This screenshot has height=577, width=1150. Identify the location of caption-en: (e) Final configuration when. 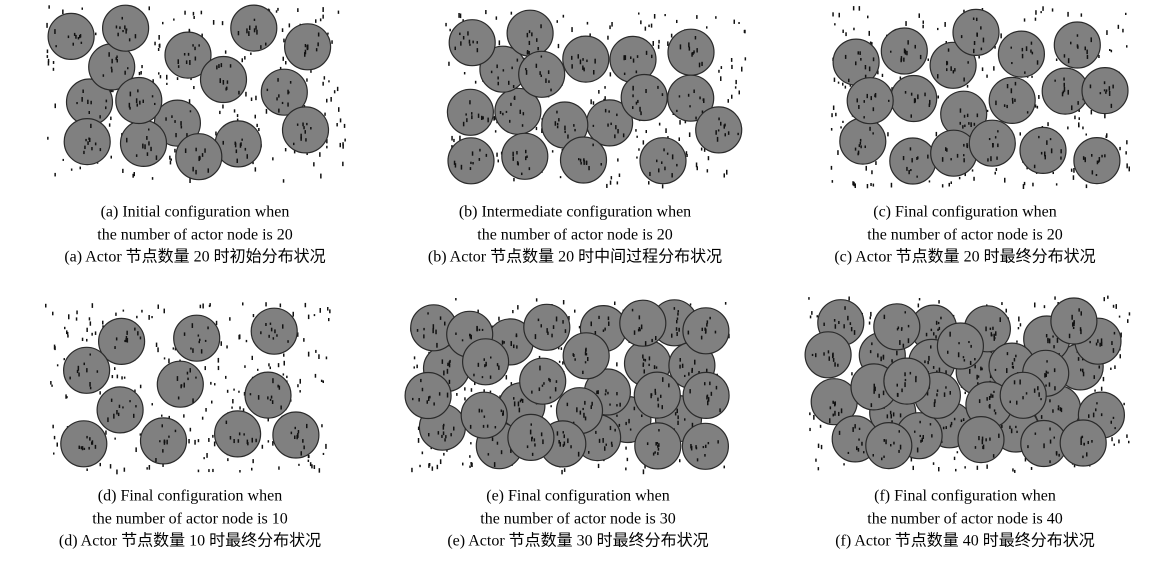
(578, 496).